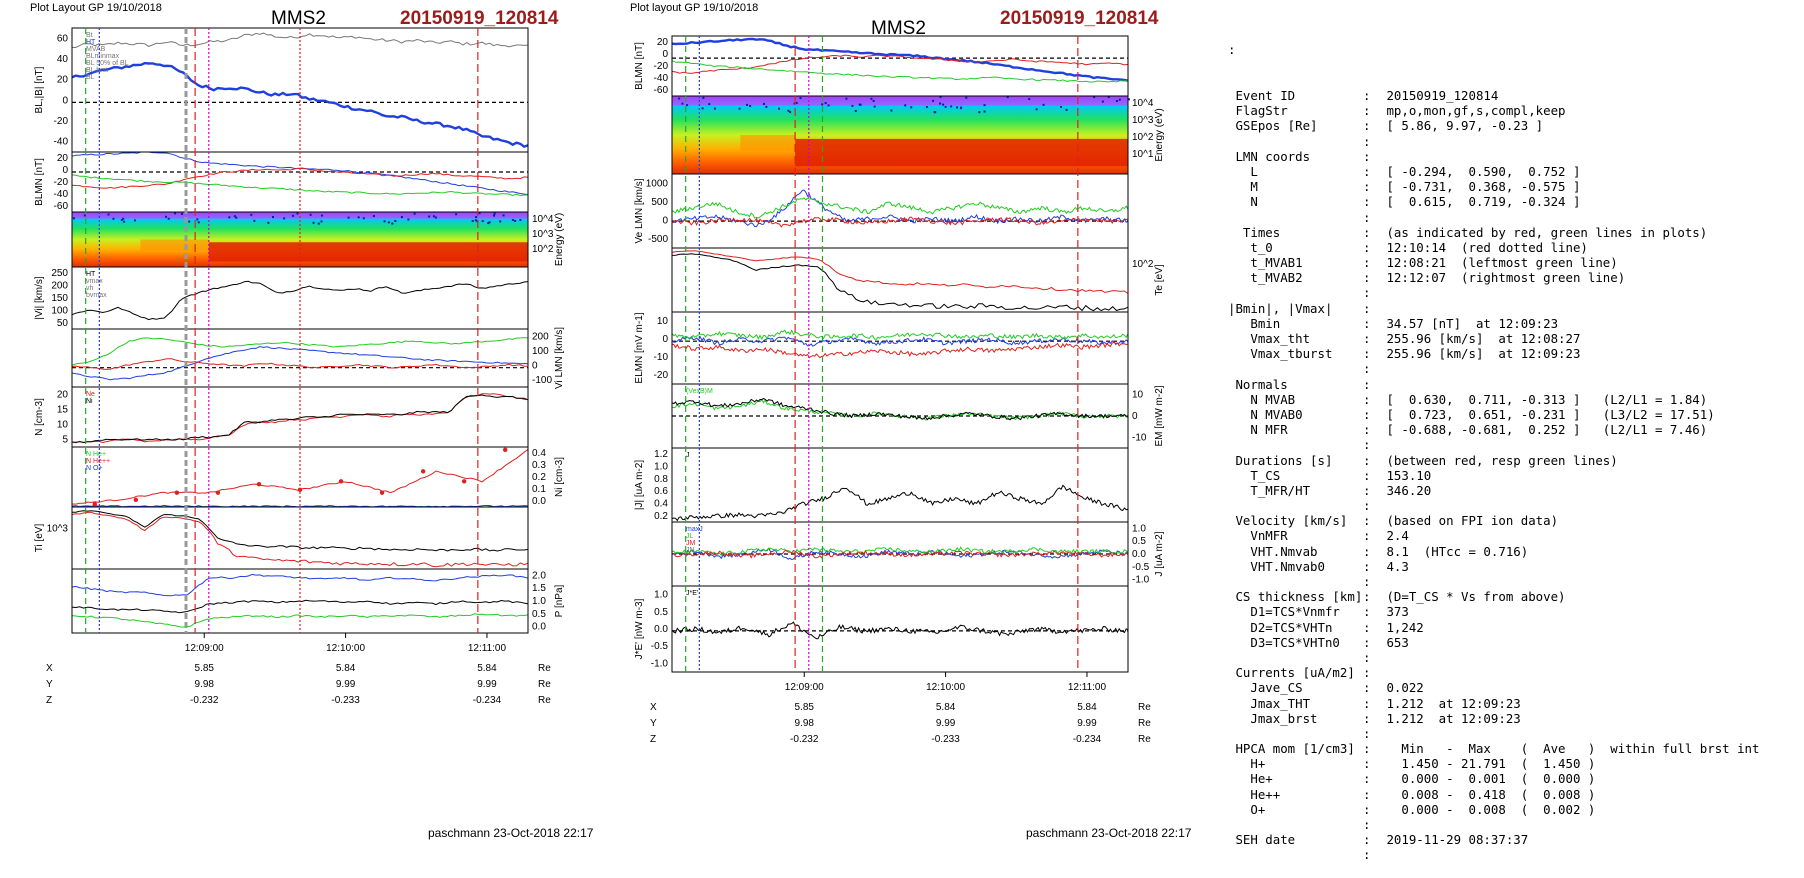 The height and width of the screenshot is (878, 1804). What do you see at coordinates (1243, 202) in the screenshot?
I see `summary-key: N` at bounding box center [1243, 202].